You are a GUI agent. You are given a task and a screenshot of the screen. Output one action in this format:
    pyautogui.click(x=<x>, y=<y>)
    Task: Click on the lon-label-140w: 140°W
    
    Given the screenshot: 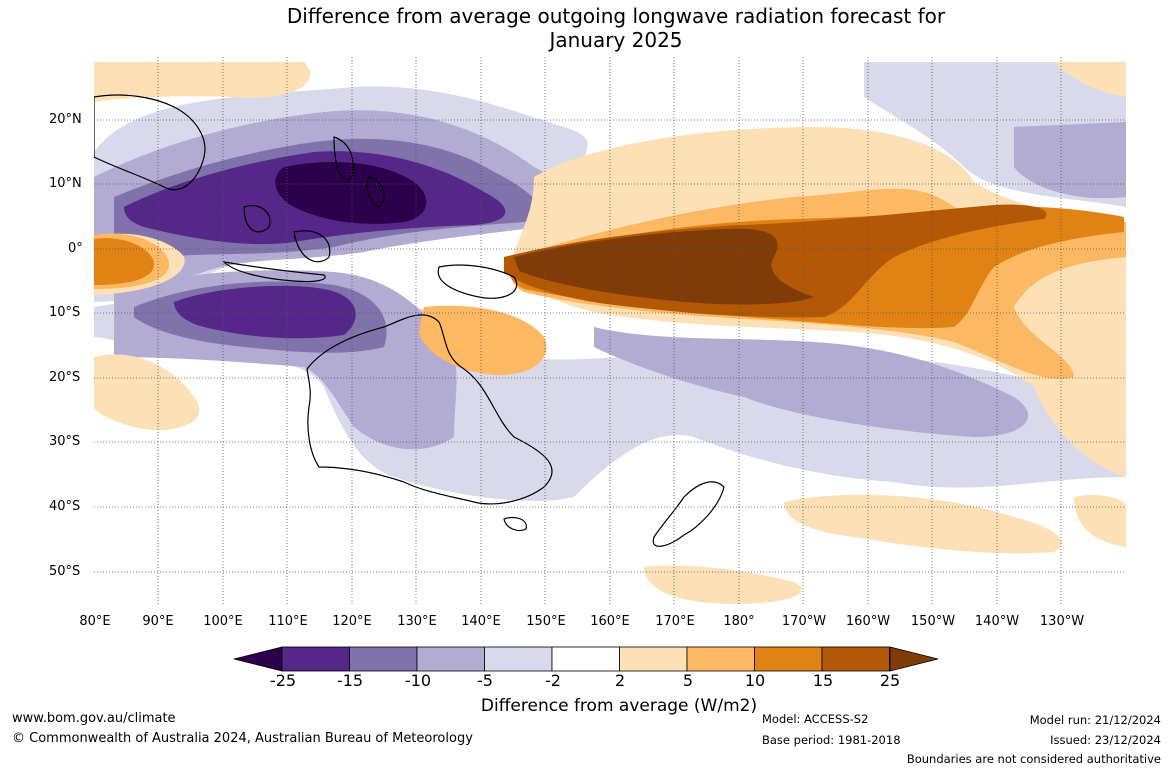 What is the action you would take?
    pyautogui.click(x=997, y=621)
    